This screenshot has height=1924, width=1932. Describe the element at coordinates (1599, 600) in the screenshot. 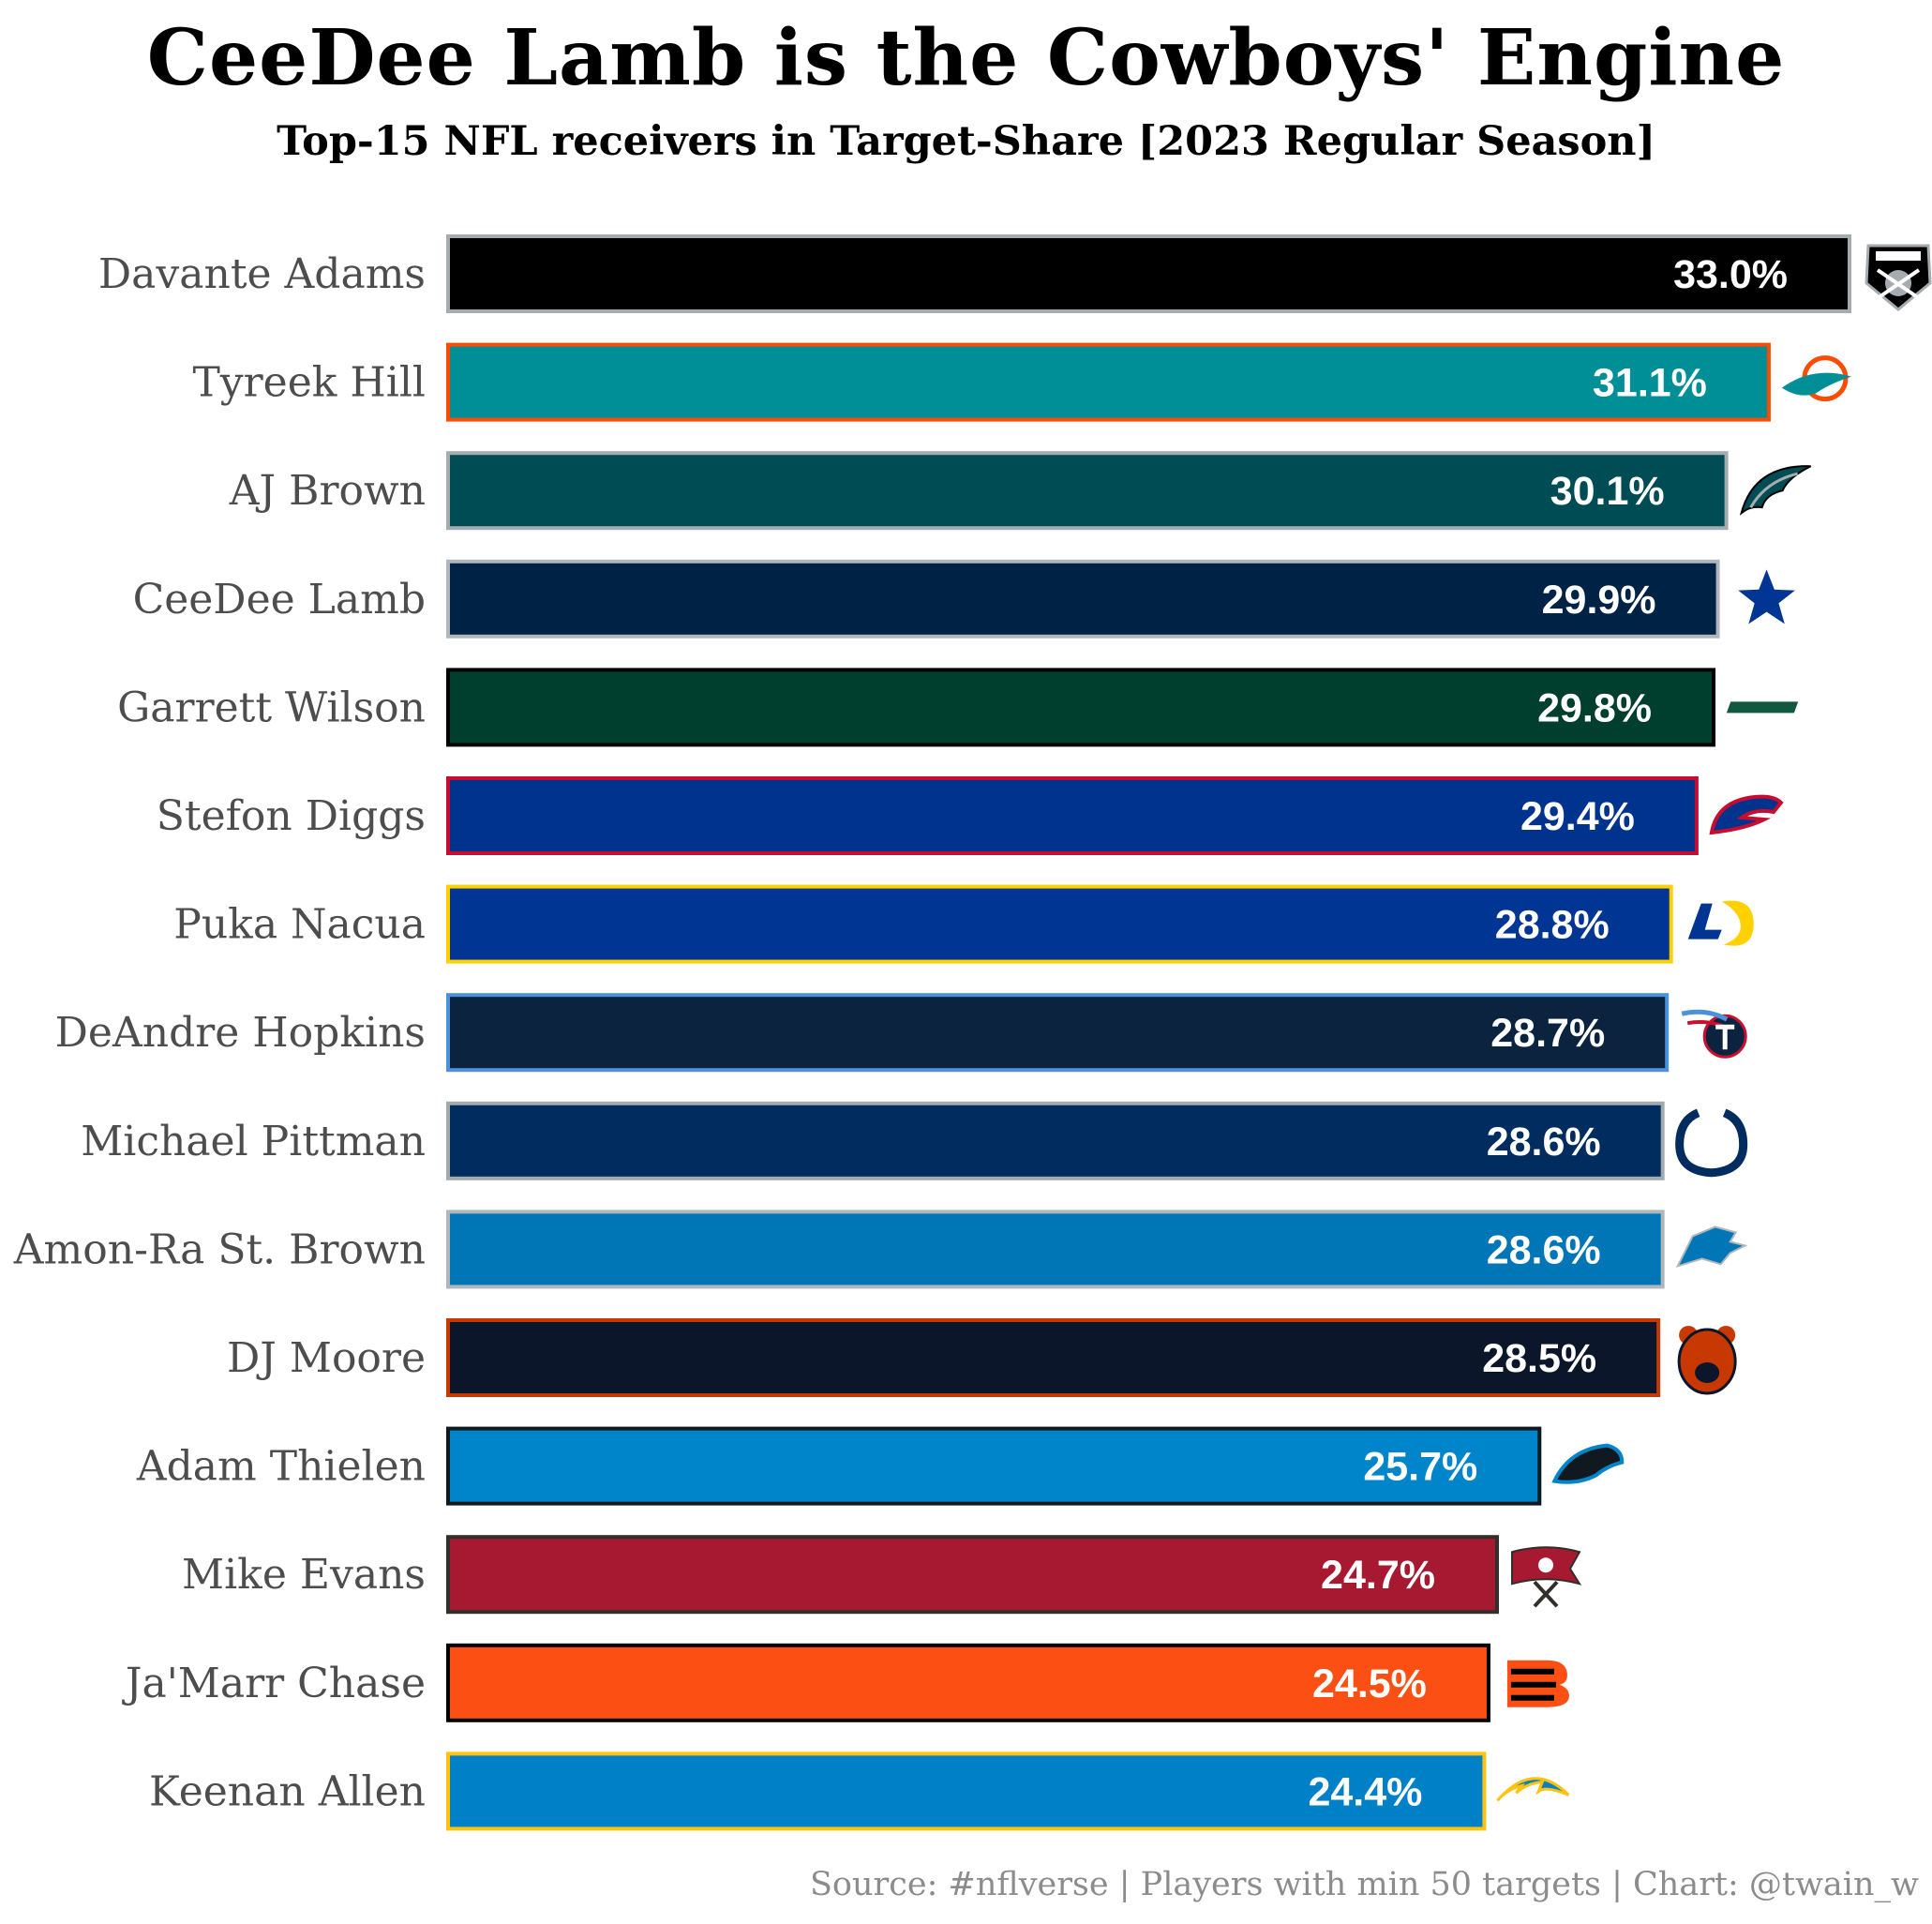

I see `value-label: 29.9%` at that location.